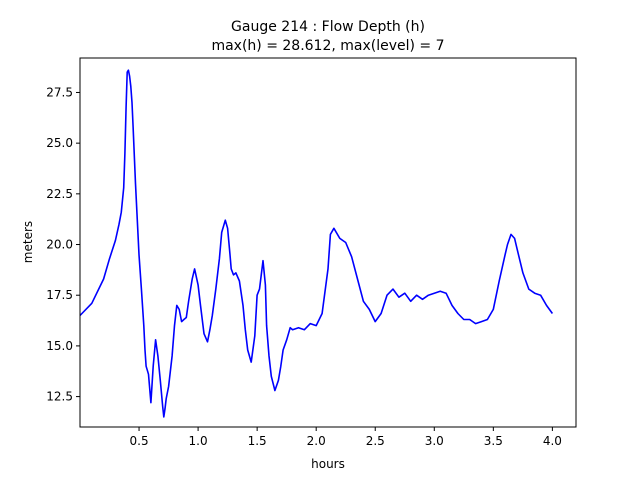 The height and width of the screenshot is (480, 640). Describe the element at coordinates (327, 46) in the screenshot. I see `chart-subtitle: max(h) = 28.612, max(level) = 7` at that location.